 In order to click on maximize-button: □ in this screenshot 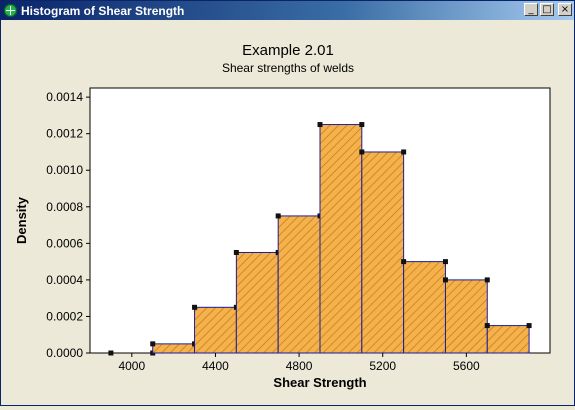, I will do `click(547, 9)`.